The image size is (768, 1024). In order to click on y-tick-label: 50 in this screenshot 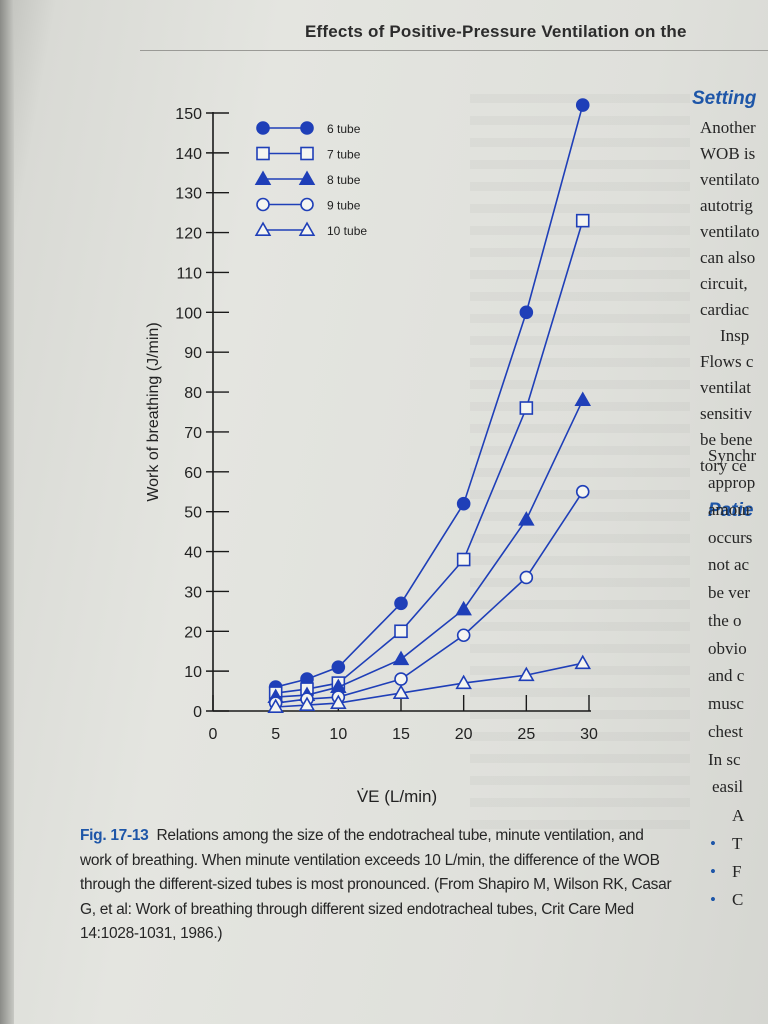, I will do `click(193, 513)`.